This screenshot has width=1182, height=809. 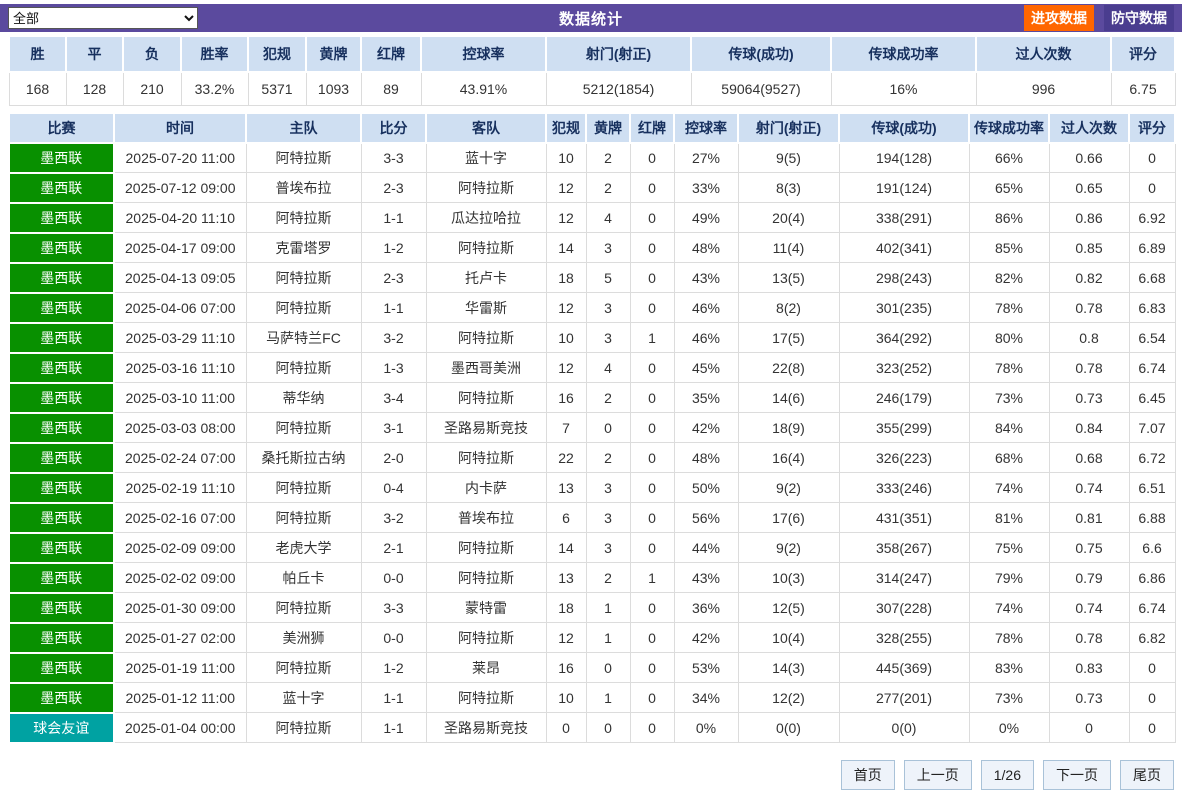 I want to click on passes-successful: 301(235), so click(x=904, y=307).